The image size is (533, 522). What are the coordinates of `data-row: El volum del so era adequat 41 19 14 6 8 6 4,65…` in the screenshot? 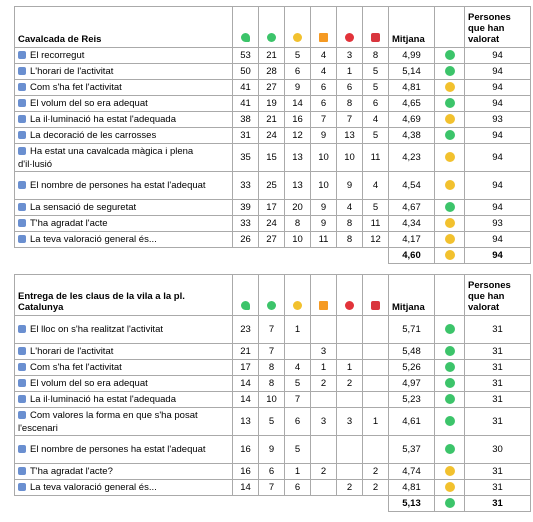 It's located at (272, 103).